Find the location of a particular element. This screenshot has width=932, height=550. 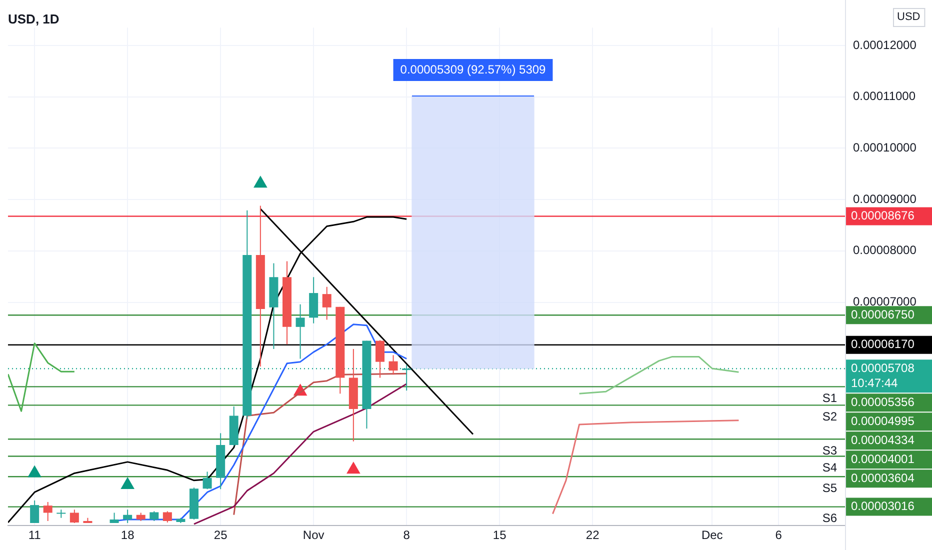

ref-line-label: 0.00006750 is located at coordinates (883, 314).